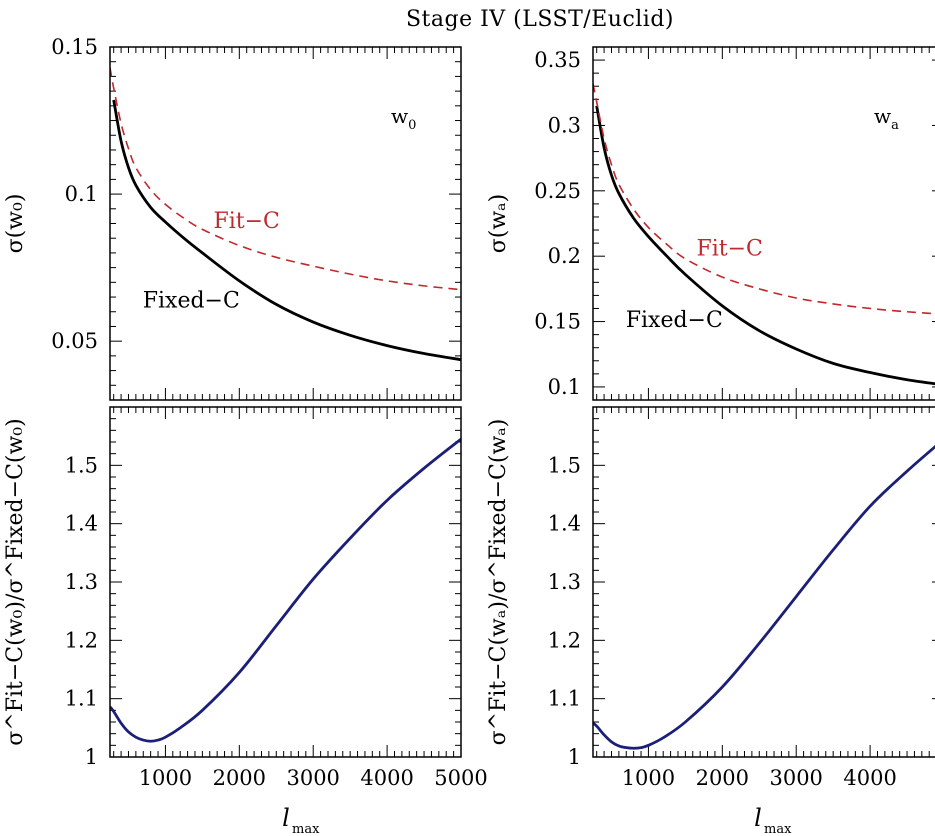 This screenshot has height=836, width=935. Describe the element at coordinates (773, 820) in the screenshot. I see `xlabel-right: l max` at that location.